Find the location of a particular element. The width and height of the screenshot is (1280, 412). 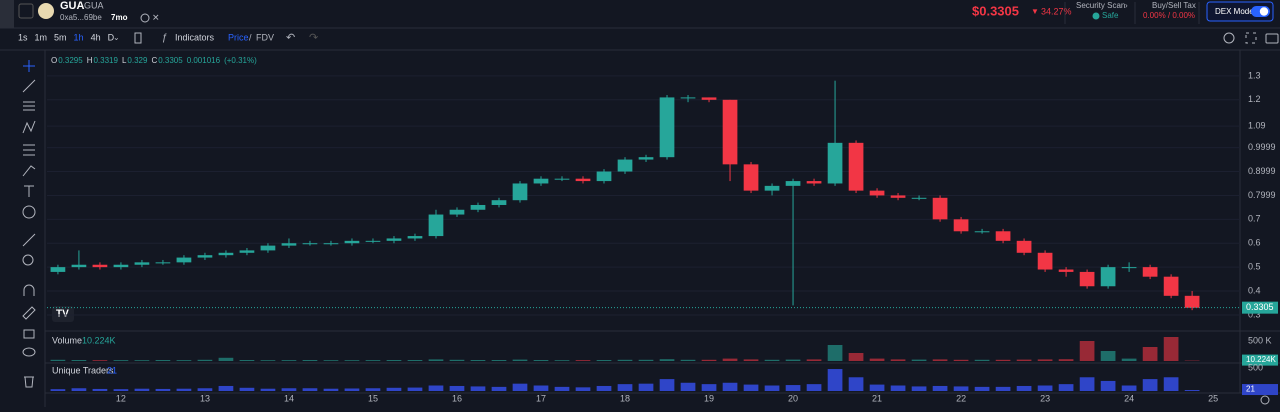

legend-value: 0.3319 is located at coordinates (105, 60).